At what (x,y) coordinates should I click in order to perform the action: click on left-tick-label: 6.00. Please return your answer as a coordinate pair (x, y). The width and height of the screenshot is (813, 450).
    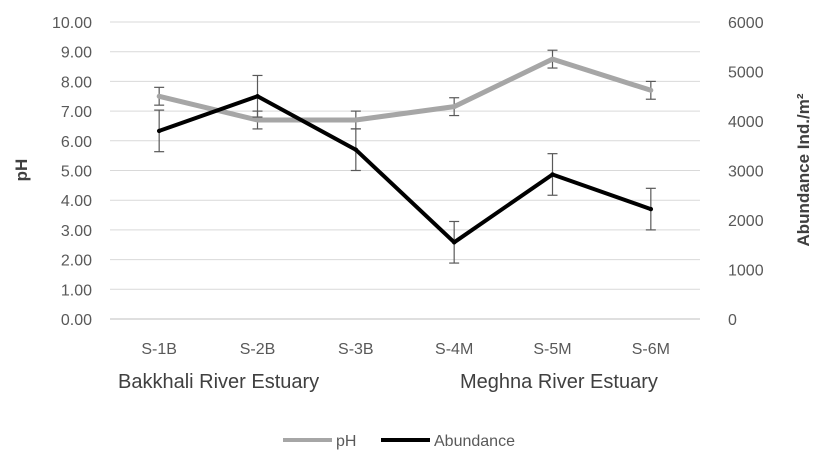
    Looking at the image, I should click on (76, 142).